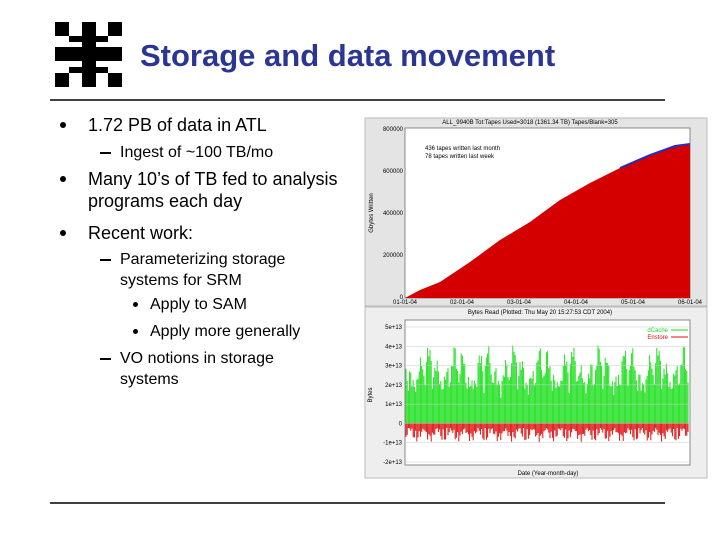  Describe the element at coordinates (548, 474) in the screenshot. I see `x-label: Date (Year-month-day)` at that location.